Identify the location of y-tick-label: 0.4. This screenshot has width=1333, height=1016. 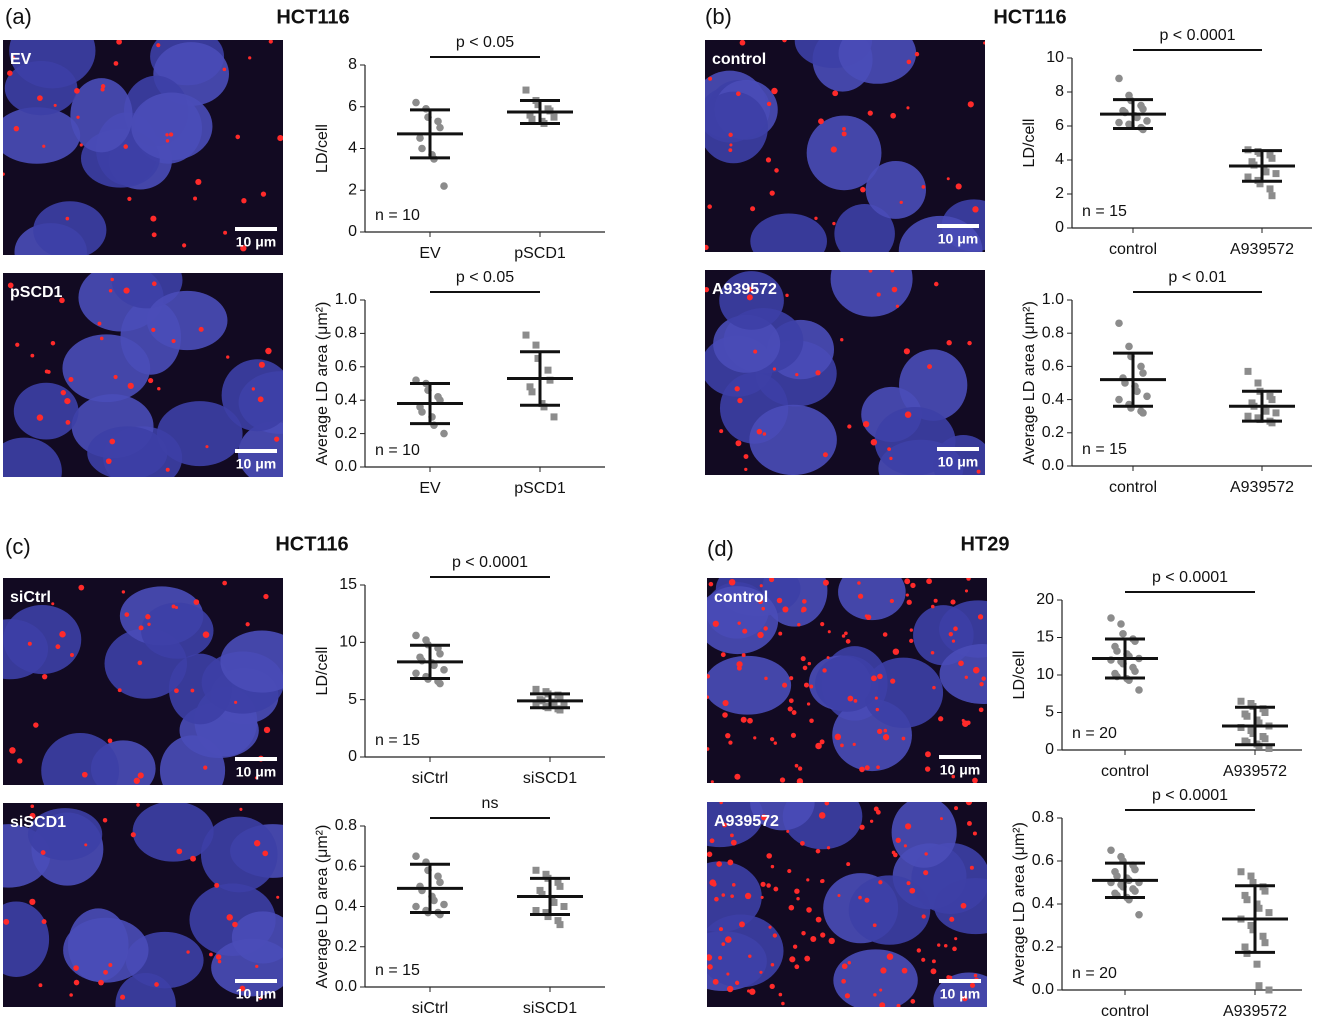
(1053, 399).